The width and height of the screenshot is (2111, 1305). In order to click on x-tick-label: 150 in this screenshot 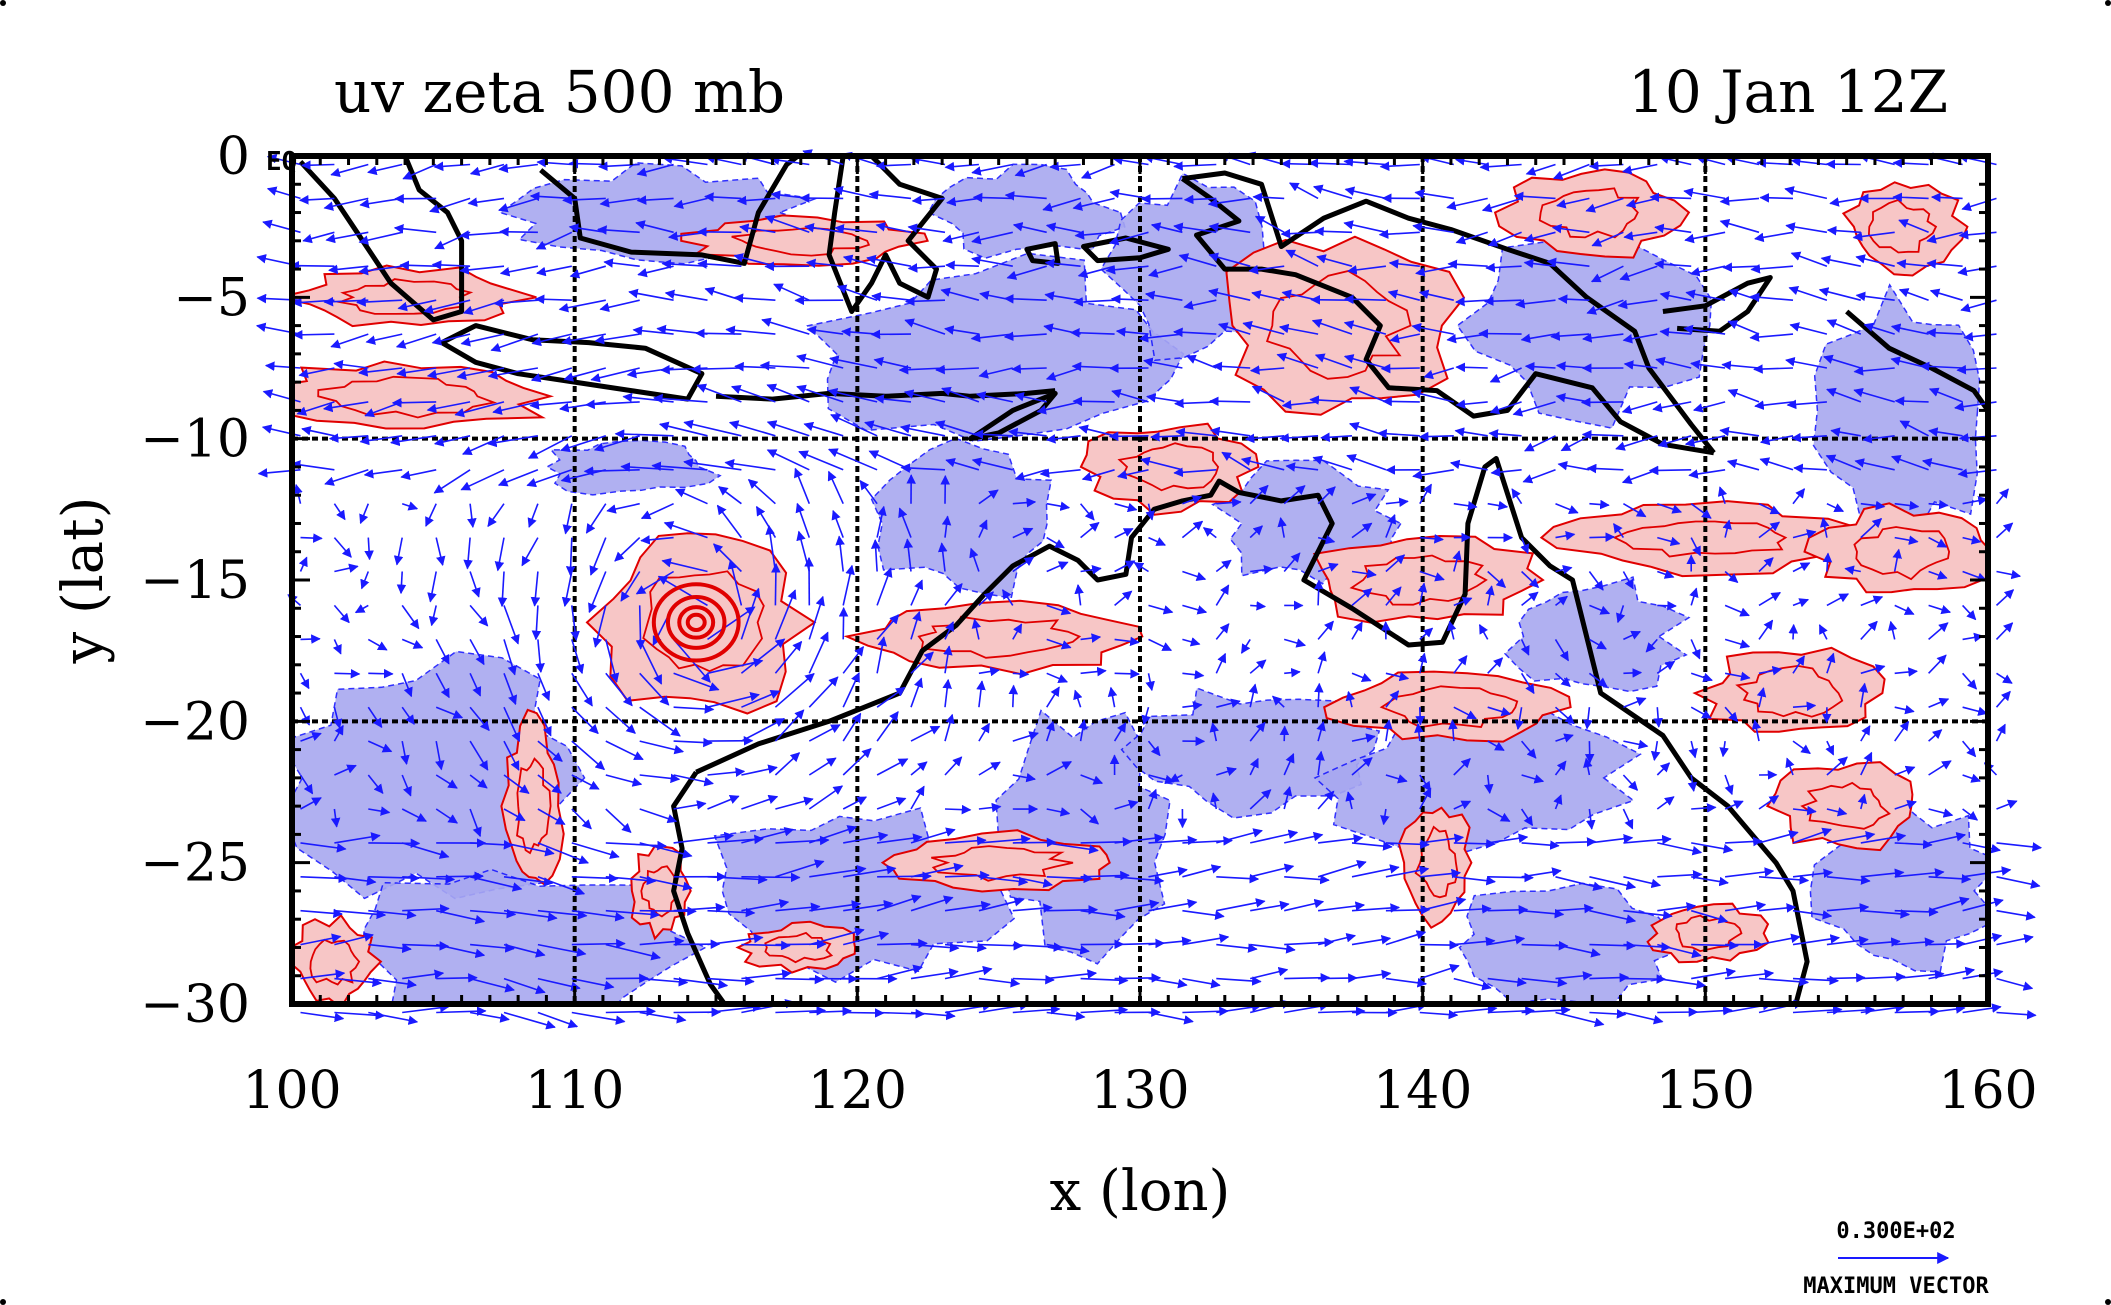, I will do `click(1705, 1091)`.